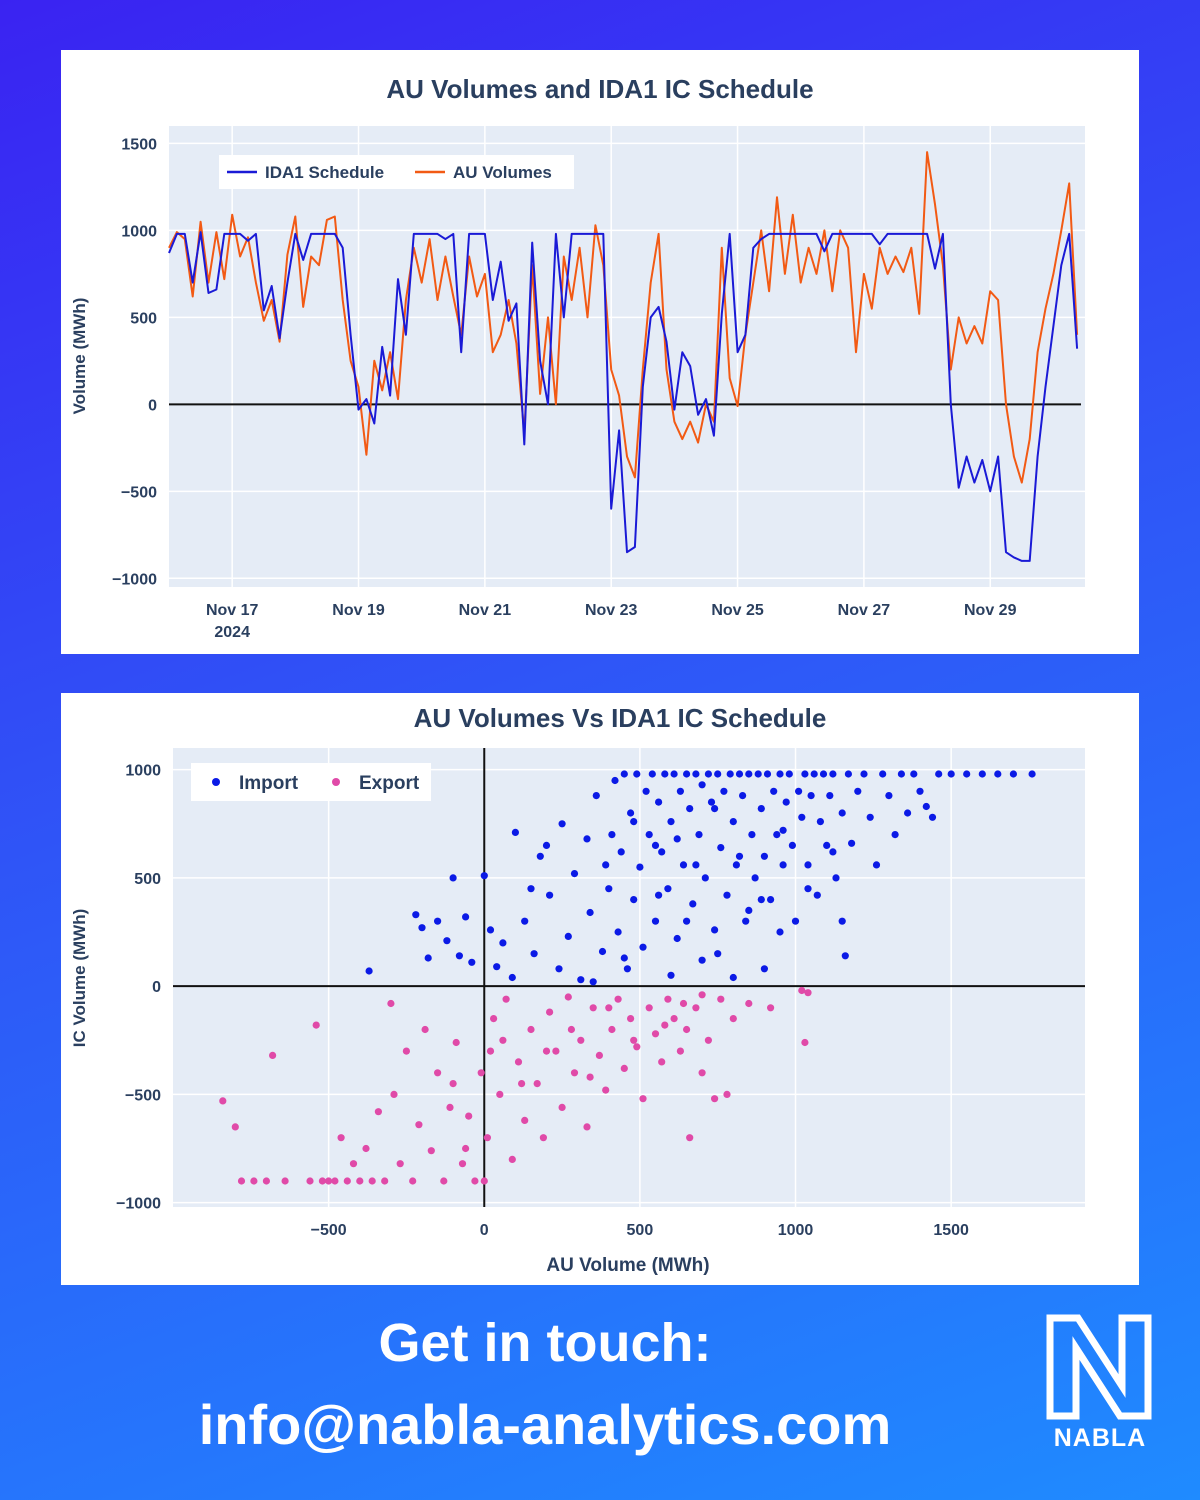  I want to click on x-tick-label: Nov 19, so click(358, 610).